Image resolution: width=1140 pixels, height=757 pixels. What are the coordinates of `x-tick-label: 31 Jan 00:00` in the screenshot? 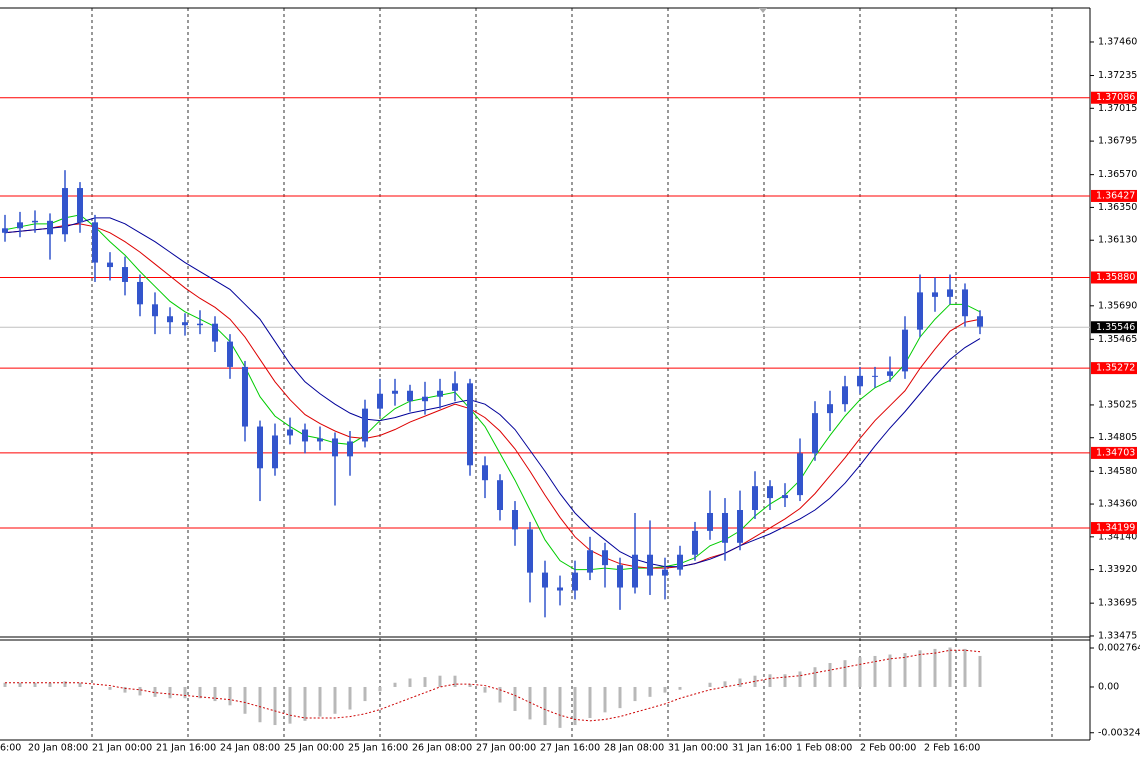 It's located at (698, 748).